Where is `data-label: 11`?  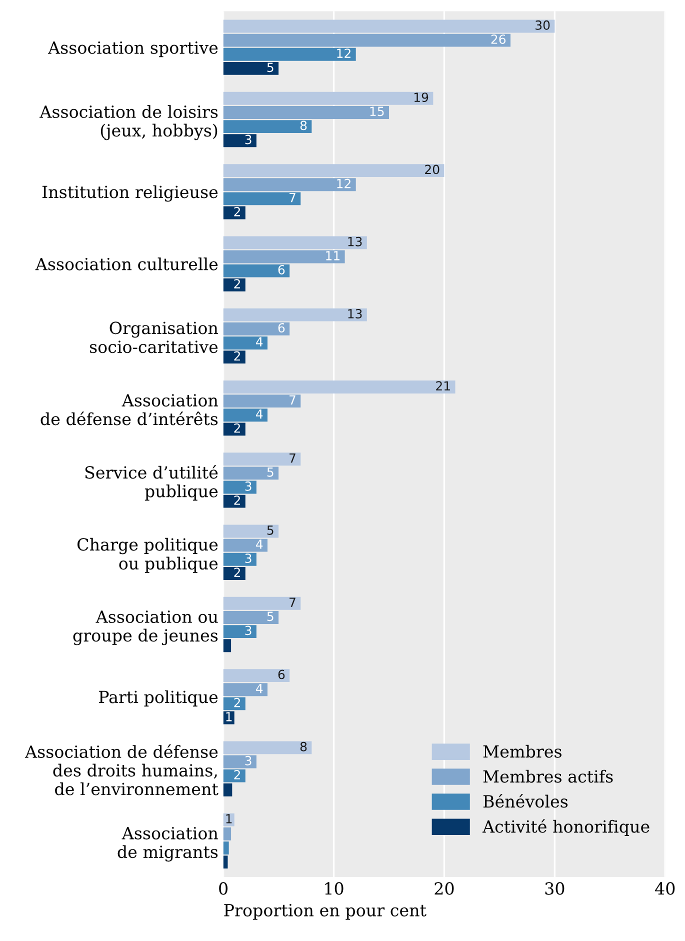 data-label: 11 is located at coordinates (333, 255).